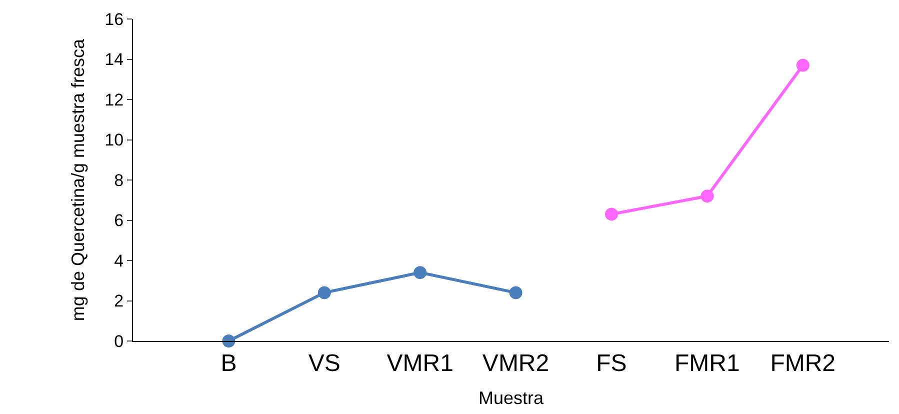 The image size is (899, 414). What do you see at coordinates (707, 363) in the screenshot?
I see `x-tick-label: FMR1` at bounding box center [707, 363].